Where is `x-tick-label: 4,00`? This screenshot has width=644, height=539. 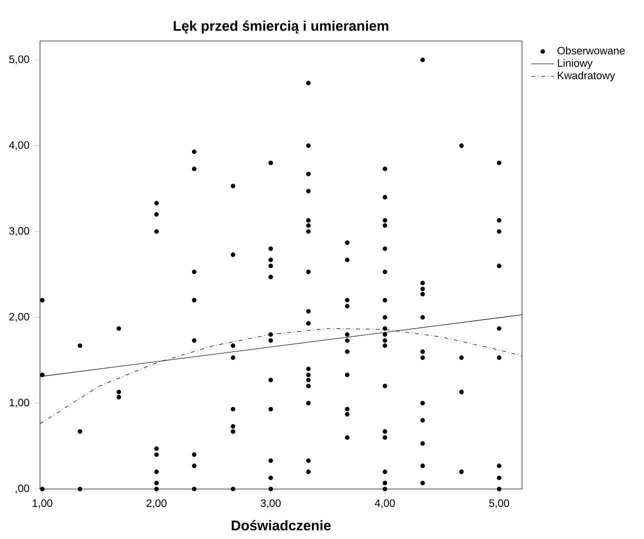
x-tick-label: 4,00 is located at coordinates (384, 503).